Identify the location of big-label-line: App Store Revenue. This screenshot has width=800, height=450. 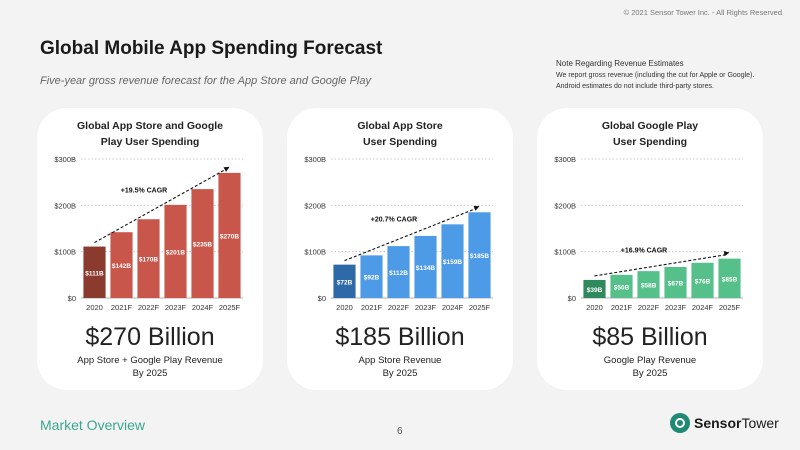
(400, 360).